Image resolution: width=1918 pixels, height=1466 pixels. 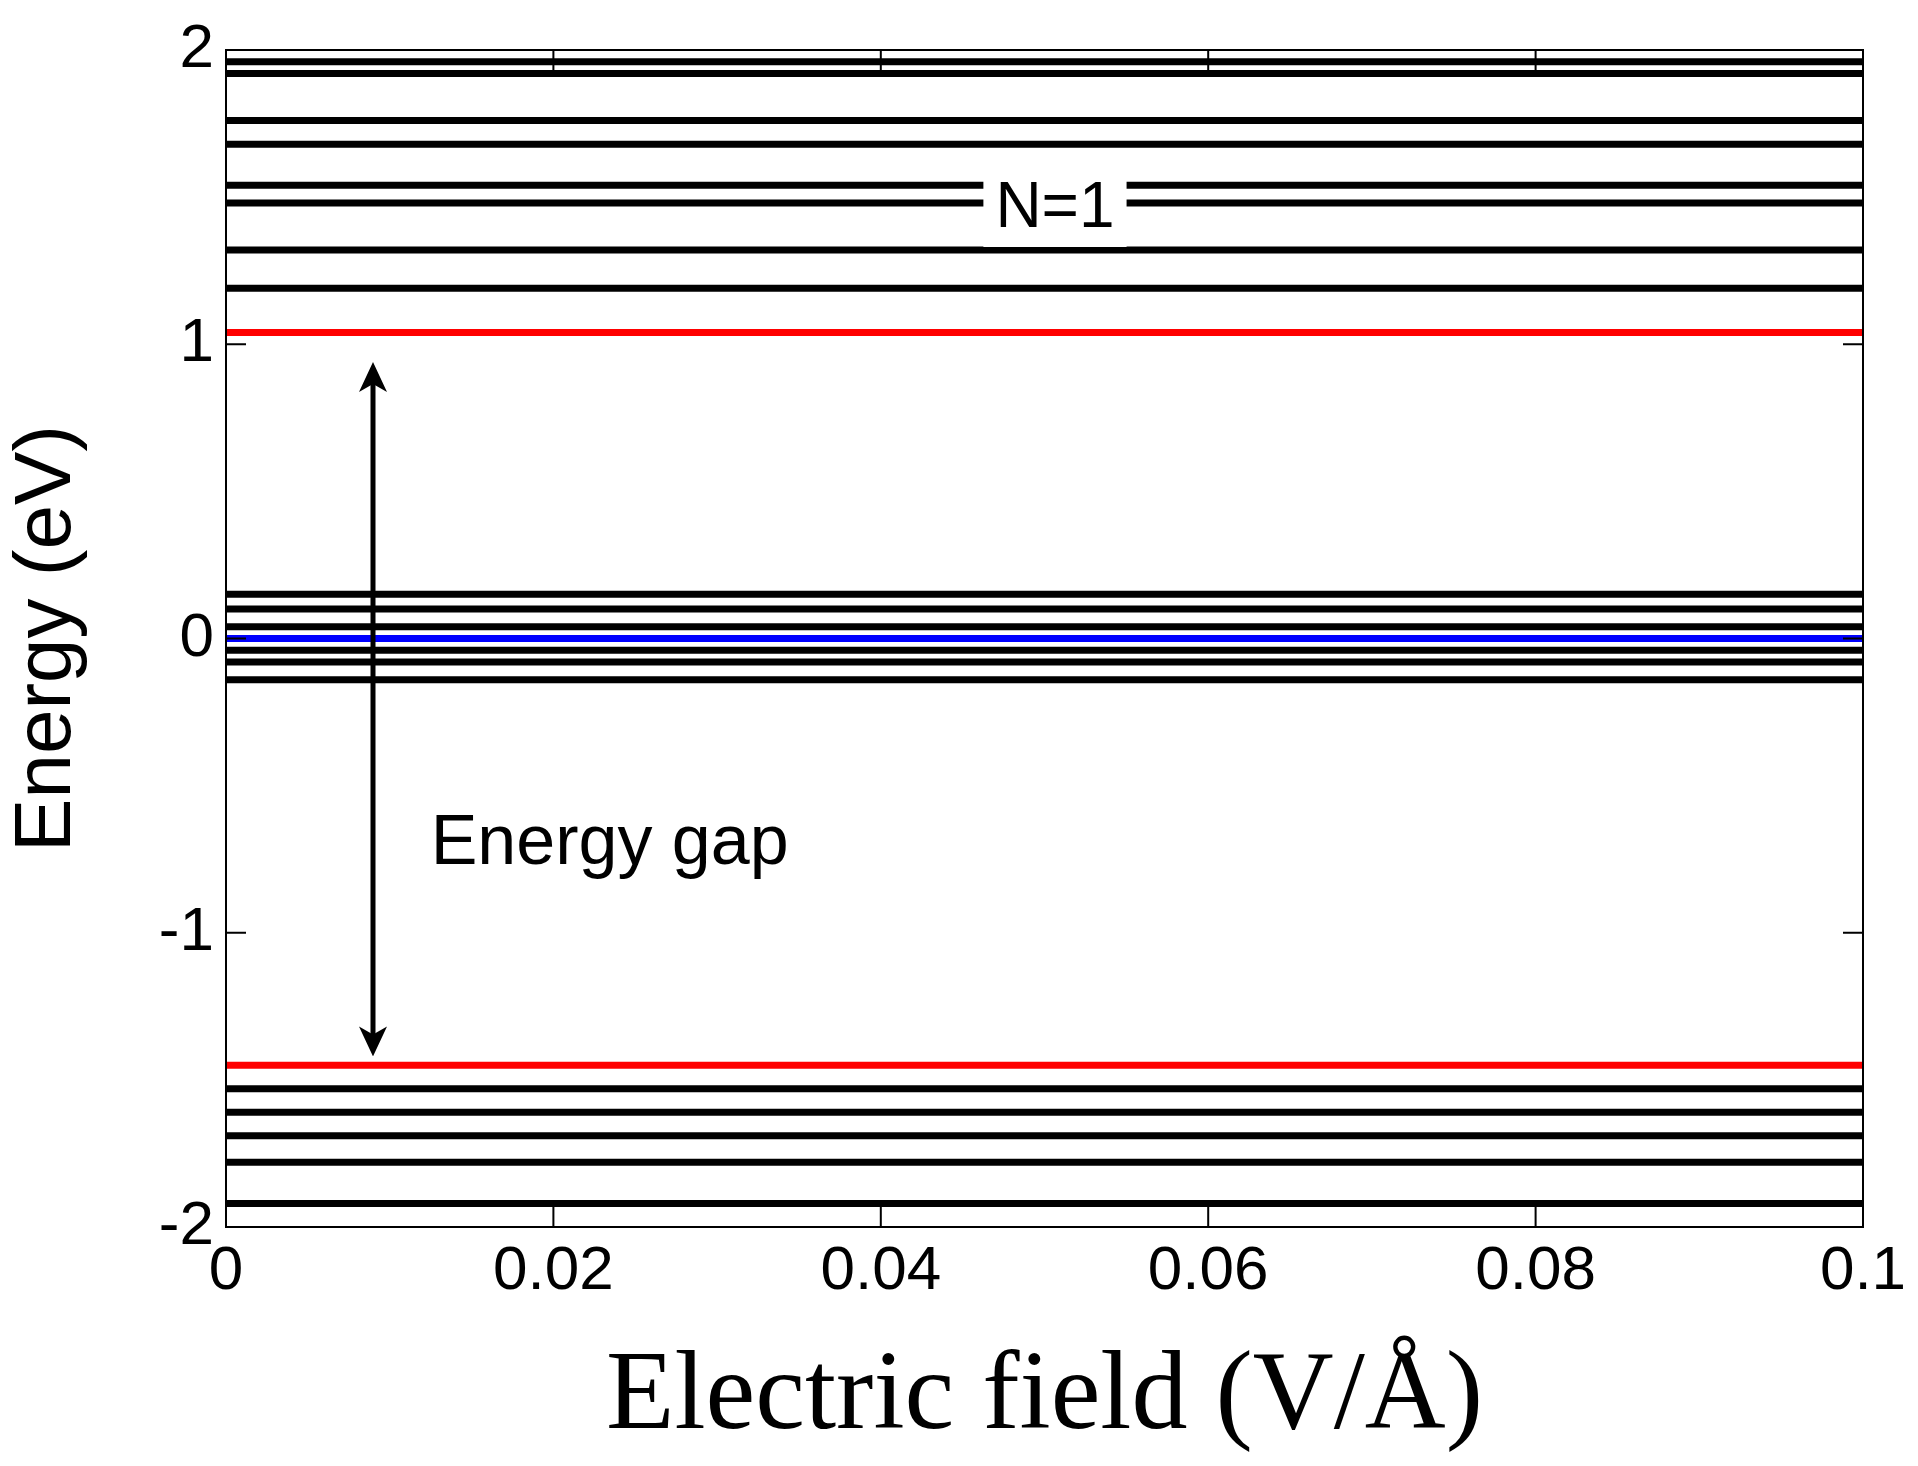 What do you see at coordinates (881, 1268) in the screenshot?
I see `x-tick-label: 0.04` at bounding box center [881, 1268].